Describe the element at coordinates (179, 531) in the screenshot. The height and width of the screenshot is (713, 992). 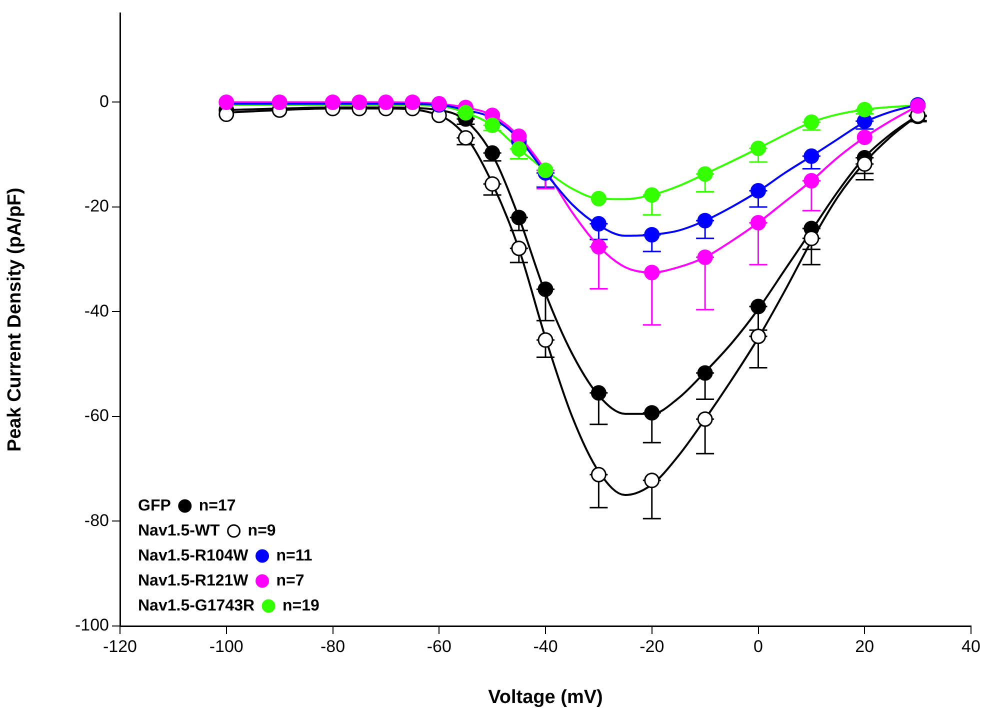
I see `legend-label: Nav1.5-WT` at that location.